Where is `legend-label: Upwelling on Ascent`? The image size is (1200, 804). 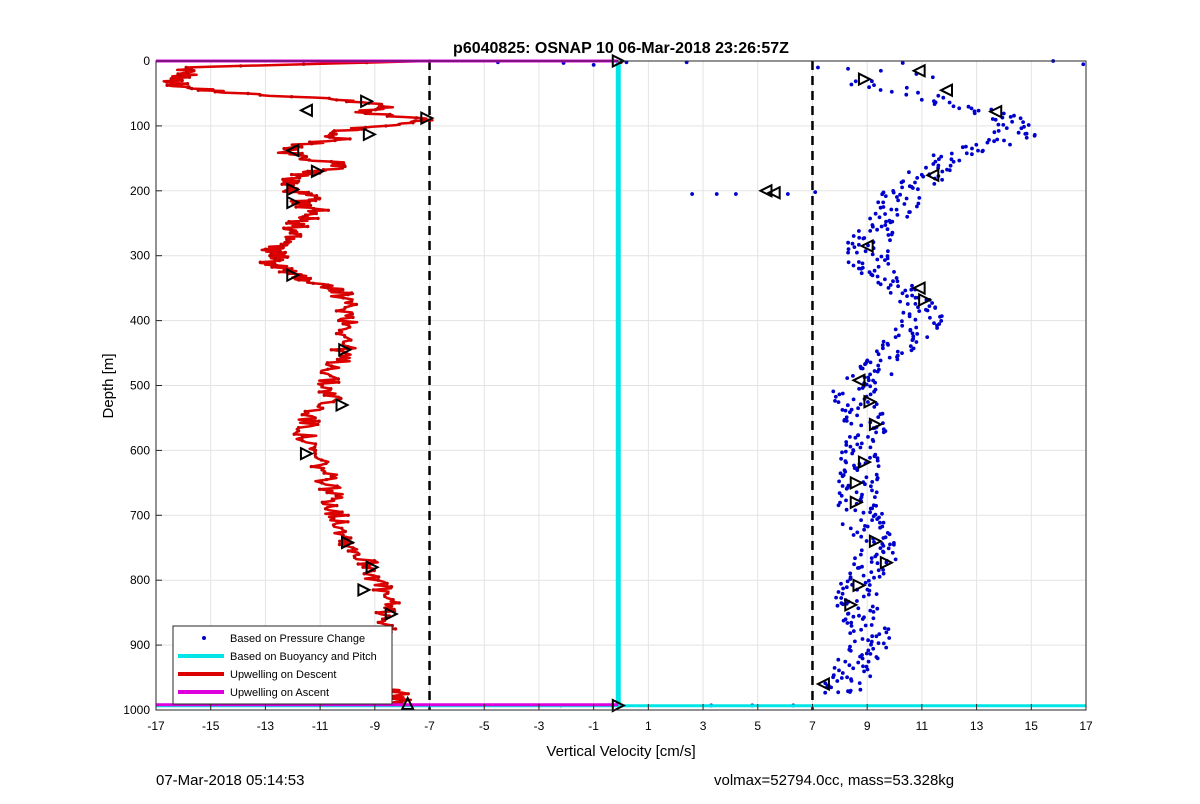 legend-label: Upwelling on Ascent is located at coordinates (279, 693).